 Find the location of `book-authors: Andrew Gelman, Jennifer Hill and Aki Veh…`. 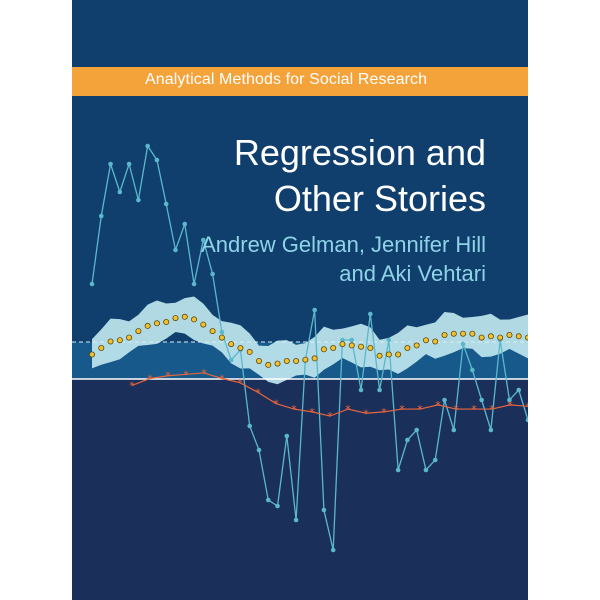

book-authors: Andrew Gelman, Jennifer Hill and Aki Veh… is located at coordinates (279, 259).